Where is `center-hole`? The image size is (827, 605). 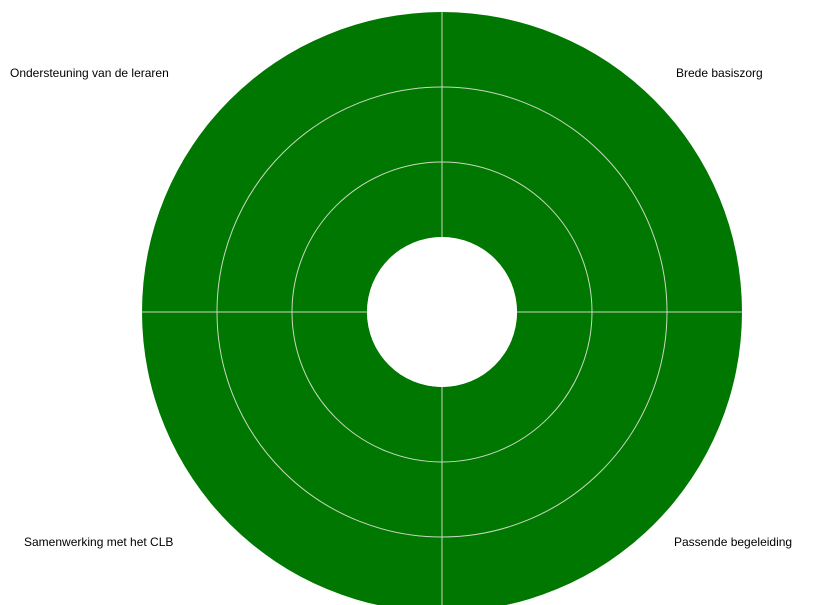 center-hole is located at coordinates (442, 312).